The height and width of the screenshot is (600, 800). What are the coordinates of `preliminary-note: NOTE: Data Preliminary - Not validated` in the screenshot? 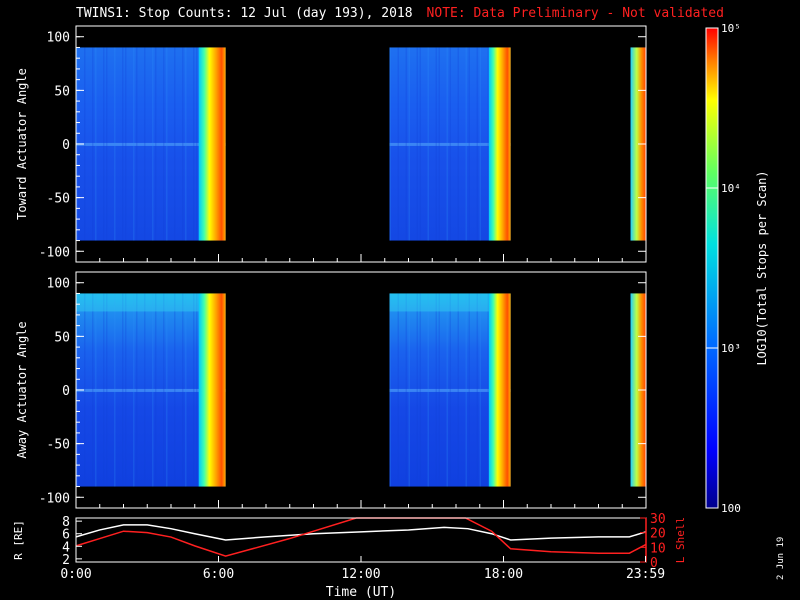 It's located at (575, 13).